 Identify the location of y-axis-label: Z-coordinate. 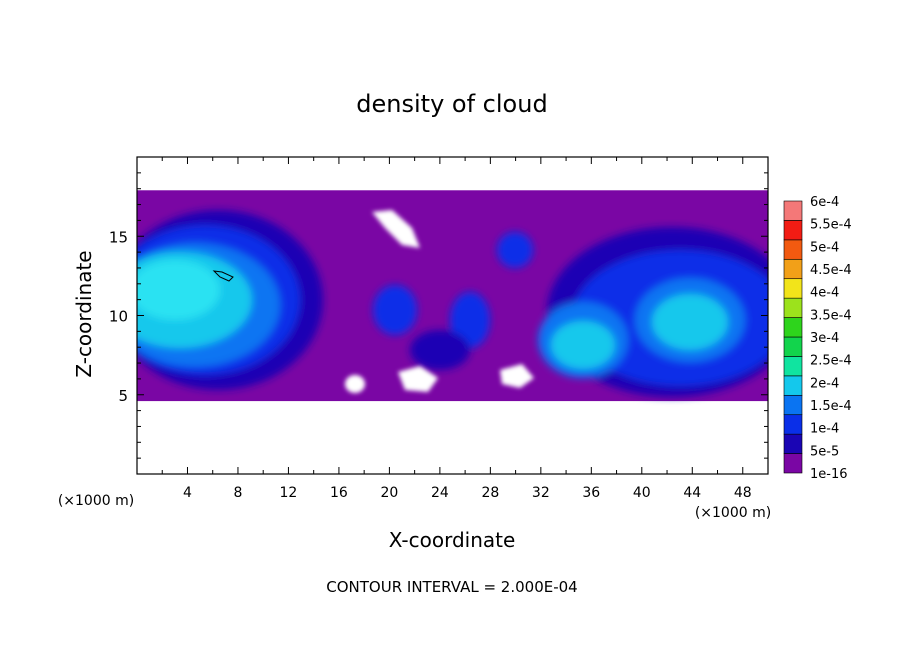
(84, 313).